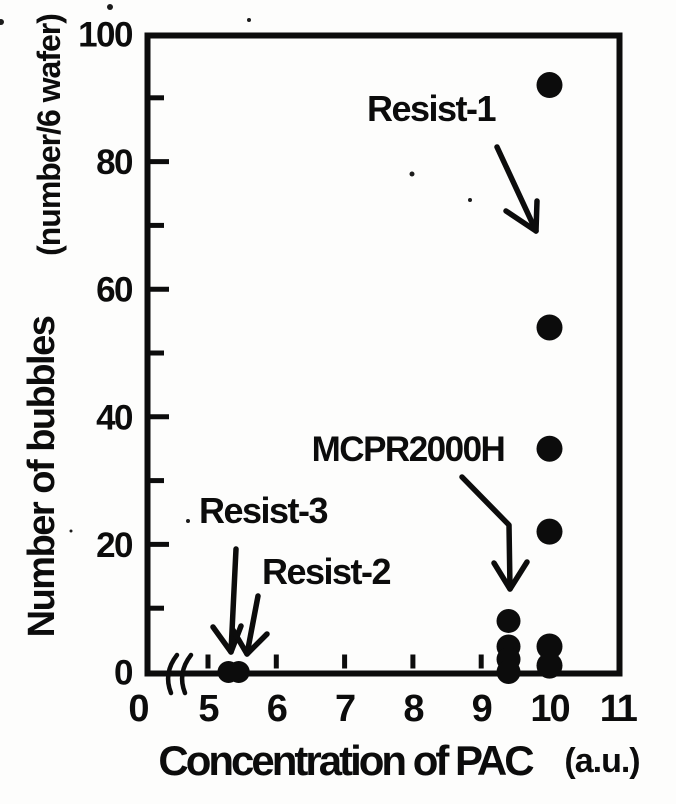 The height and width of the screenshot is (804, 676). What do you see at coordinates (114, 290) in the screenshot?
I see `y-tick-label: 60` at bounding box center [114, 290].